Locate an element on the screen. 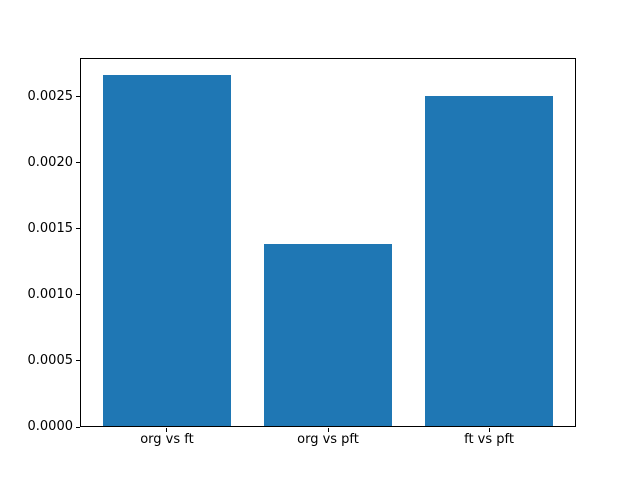 The image size is (640, 480). bar-ft-vs-pft is located at coordinates (489, 260).